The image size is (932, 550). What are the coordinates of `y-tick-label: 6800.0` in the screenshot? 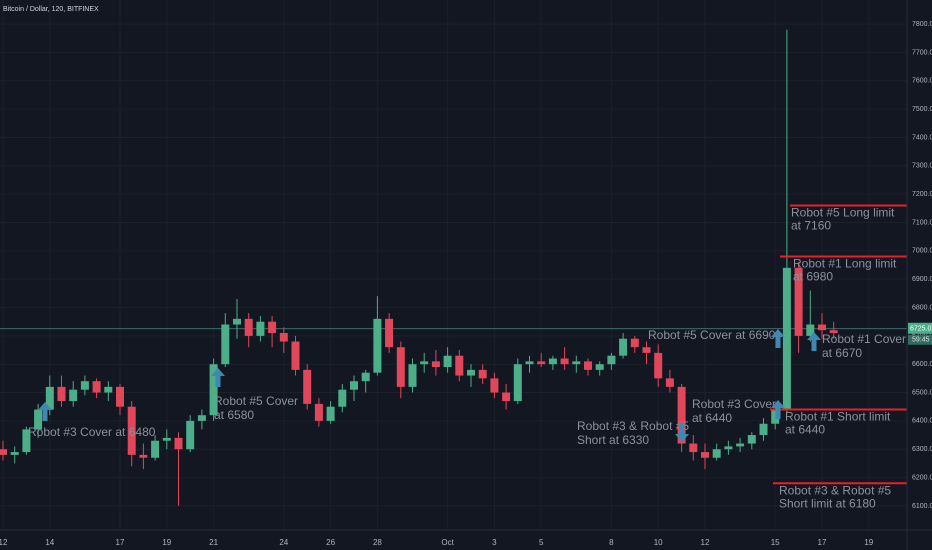 It's located at (922, 307).